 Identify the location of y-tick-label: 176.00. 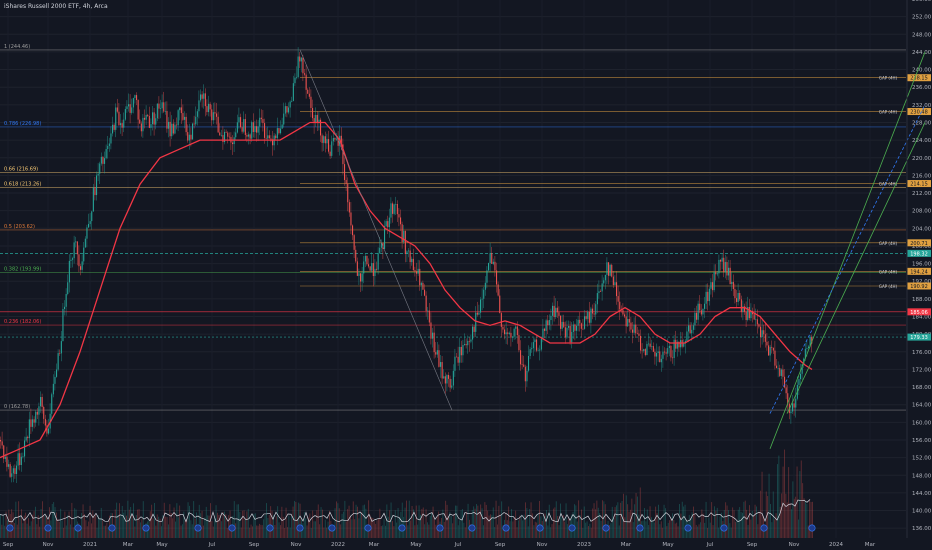
(922, 353).